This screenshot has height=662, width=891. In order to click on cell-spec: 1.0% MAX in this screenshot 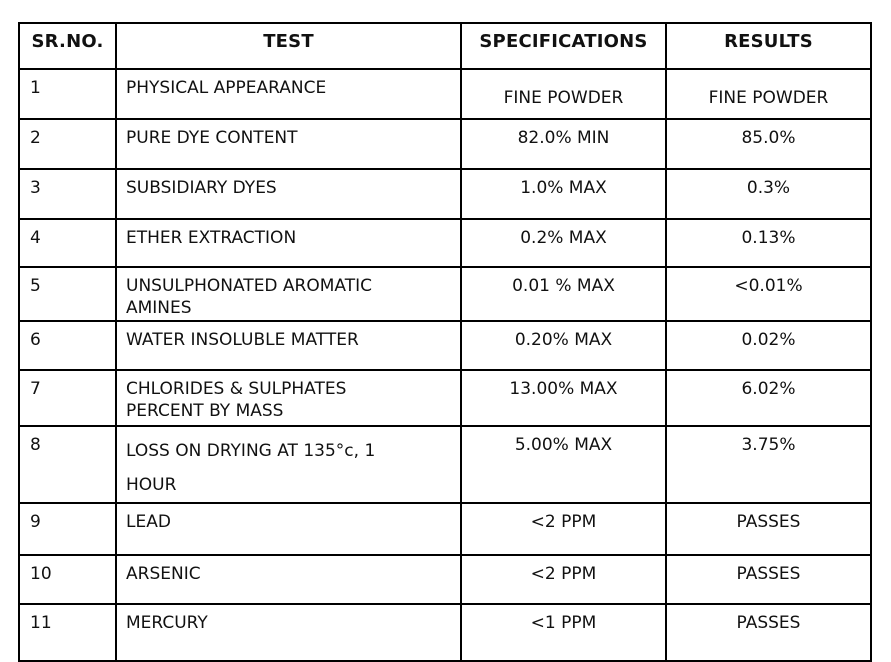, I will do `click(563, 194)`.